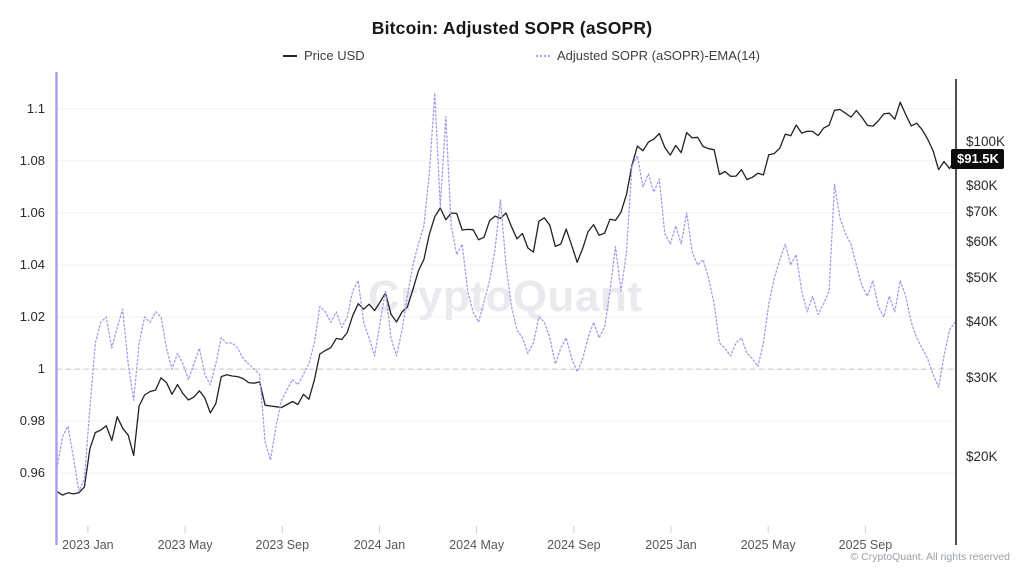 The width and height of the screenshot is (1024, 576). Describe the element at coordinates (477, 545) in the screenshot. I see `x-axis-tick-label: 2024 May` at that location.